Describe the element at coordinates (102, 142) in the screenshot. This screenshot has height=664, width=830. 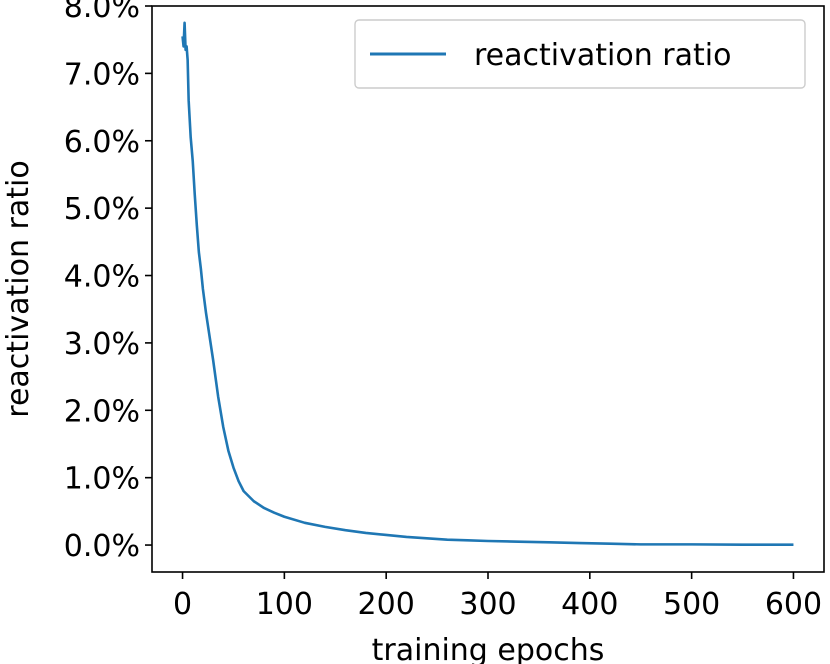
I see `y-tick-label: 6.0%` at that location.